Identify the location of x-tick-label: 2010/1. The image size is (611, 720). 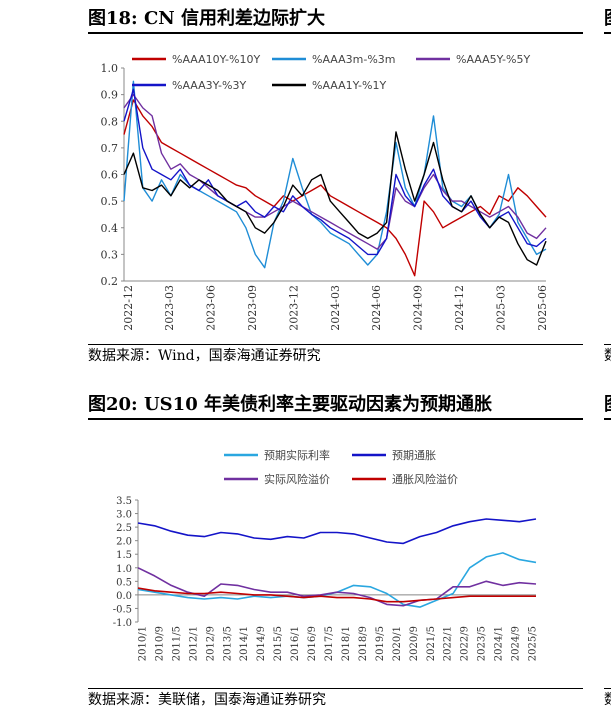
(143, 643).